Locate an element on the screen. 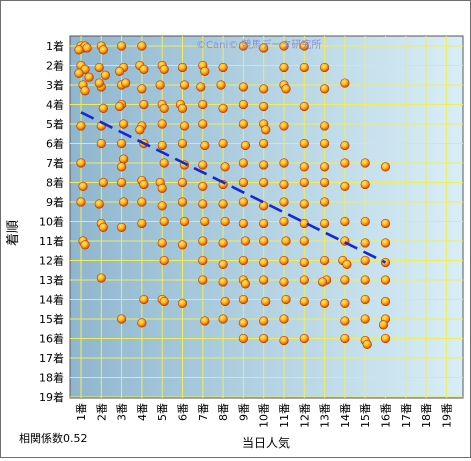  y-tick-label: 3着 is located at coordinates (55, 85).